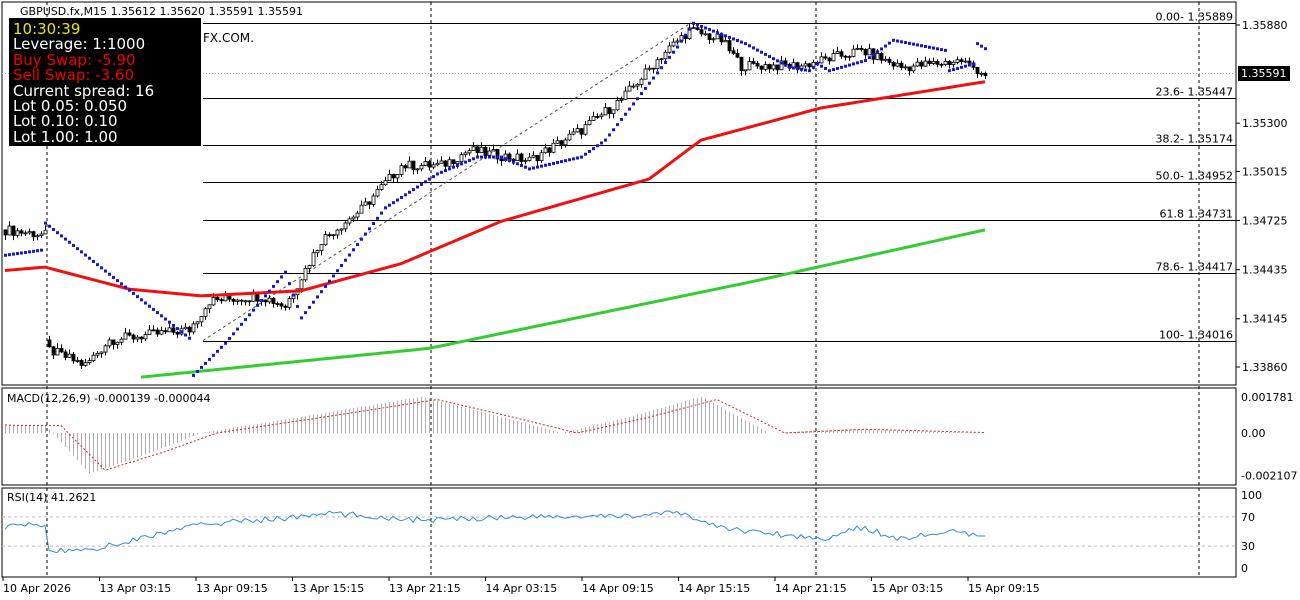  What do you see at coordinates (1194, 176) in the screenshot?
I see `fib-label: 50.0- 1.34952` at bounding box center [1194, 176].